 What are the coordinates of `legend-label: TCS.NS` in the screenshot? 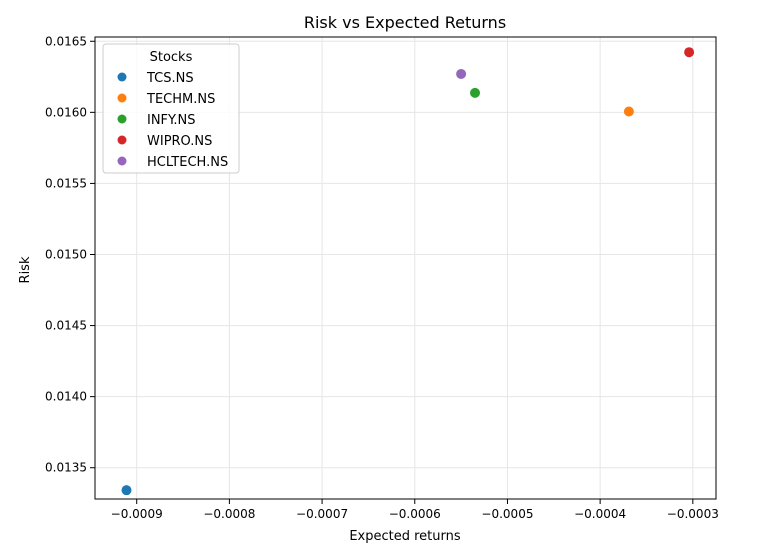 It's located at (170, 78).